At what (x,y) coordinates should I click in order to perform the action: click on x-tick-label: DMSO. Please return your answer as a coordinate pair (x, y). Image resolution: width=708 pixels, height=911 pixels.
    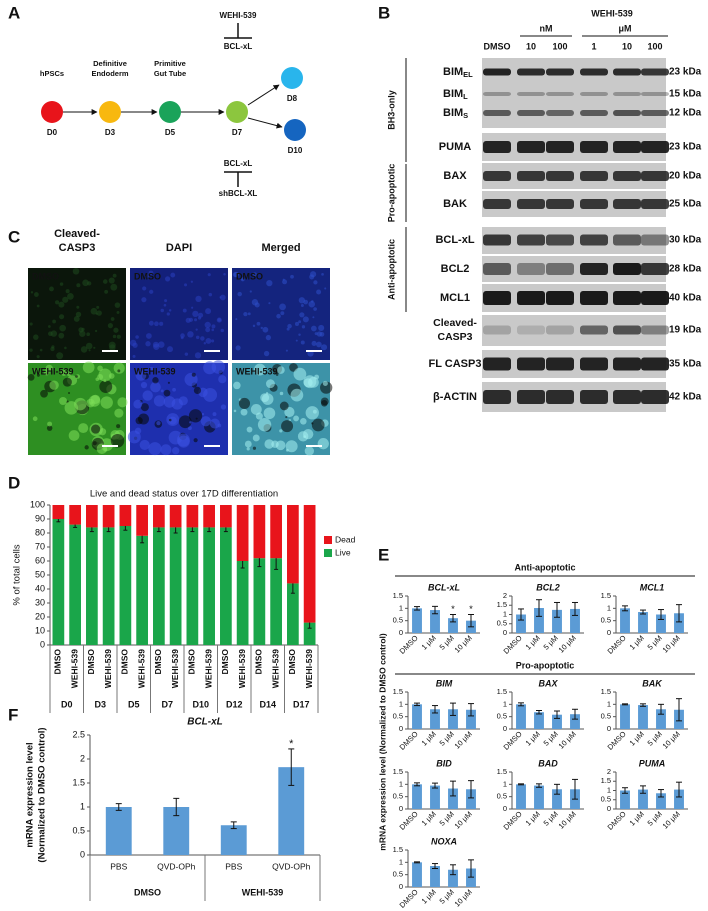
    Looking at the image, I should click on (192, 662).